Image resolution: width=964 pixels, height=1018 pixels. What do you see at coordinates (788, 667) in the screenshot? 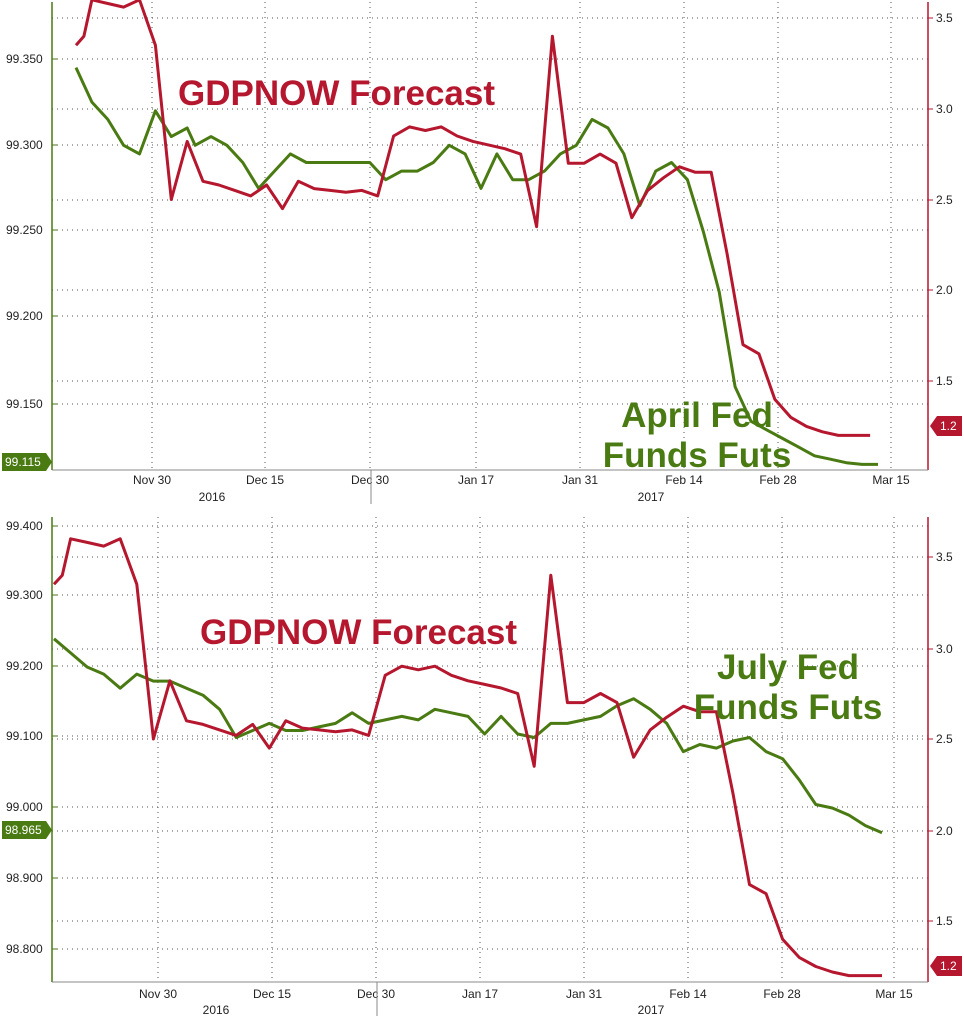
I see `chart-annotation: July Fed` at bounding box center [788, 667].